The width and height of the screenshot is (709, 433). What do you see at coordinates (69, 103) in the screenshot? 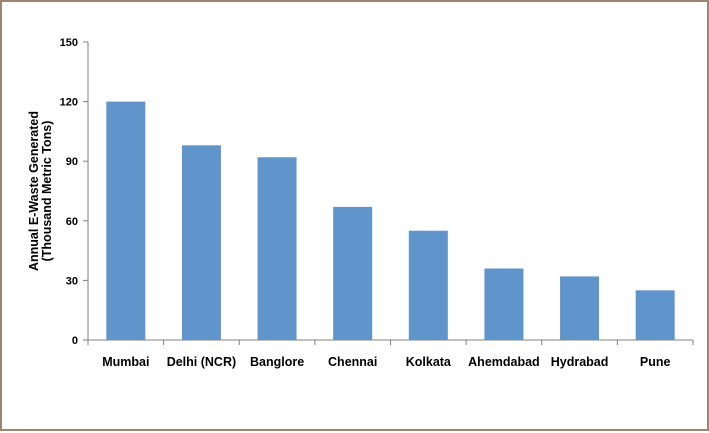
I see `y-tick-label: 120` at bounding box center [69, 103].